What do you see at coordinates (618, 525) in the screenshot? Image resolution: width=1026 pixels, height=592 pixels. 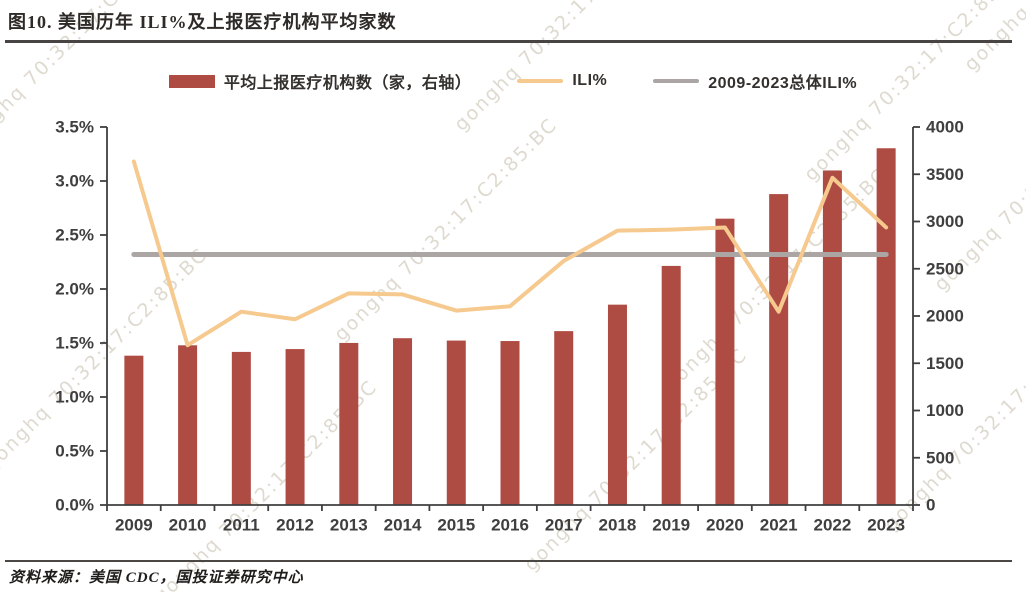 I see `x-axis-label: 2018` at bounding box center [618, 525].